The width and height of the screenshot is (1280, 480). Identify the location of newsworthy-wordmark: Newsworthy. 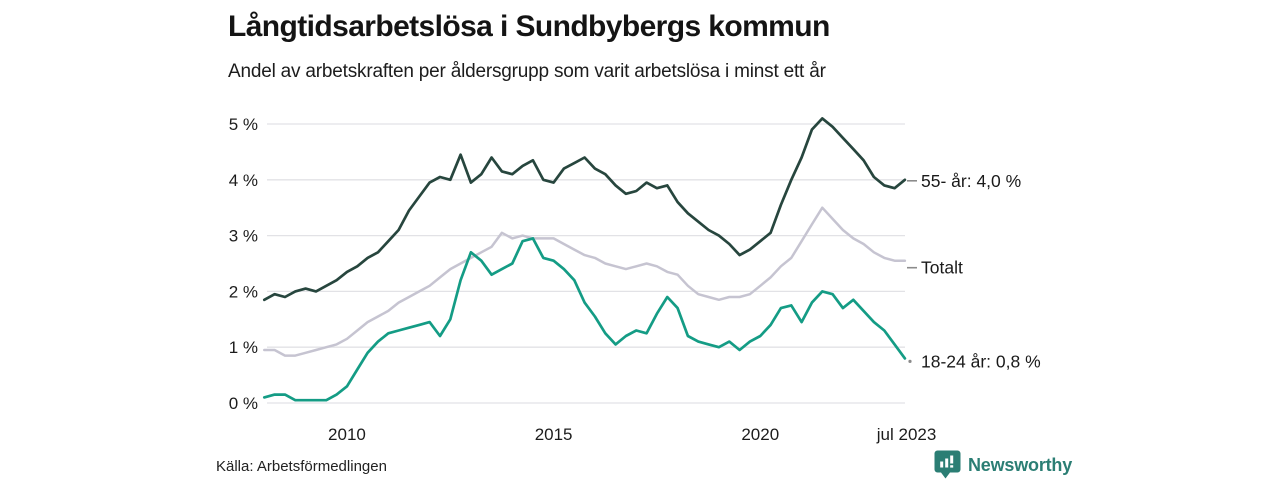
(1020, 464).